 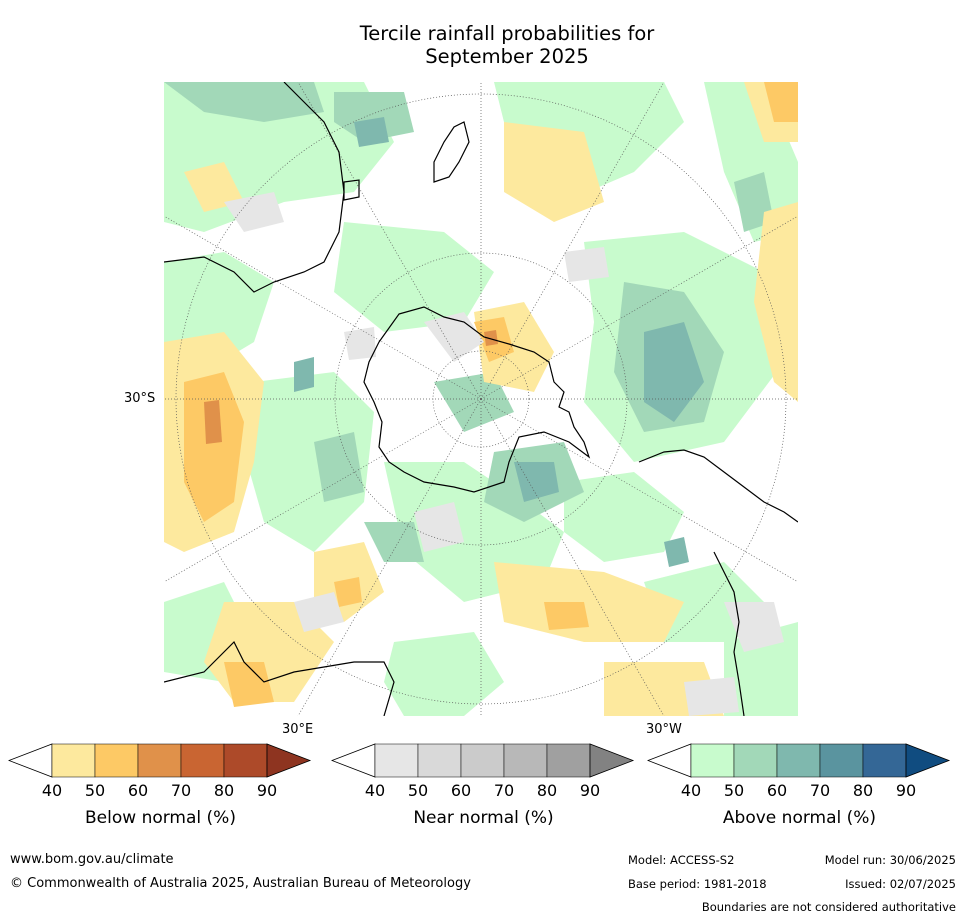 I want to click on title-line-2: September 2025, so click(x=507, y=56).